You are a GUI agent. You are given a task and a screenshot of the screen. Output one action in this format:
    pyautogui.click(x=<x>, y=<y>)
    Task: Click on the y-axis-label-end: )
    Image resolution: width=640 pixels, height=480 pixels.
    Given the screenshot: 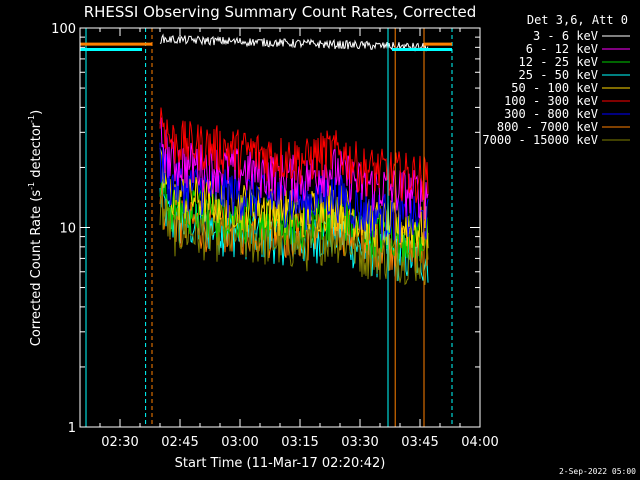 What is the action you would take?
    pyautogui.click(x=36, y=112)
    